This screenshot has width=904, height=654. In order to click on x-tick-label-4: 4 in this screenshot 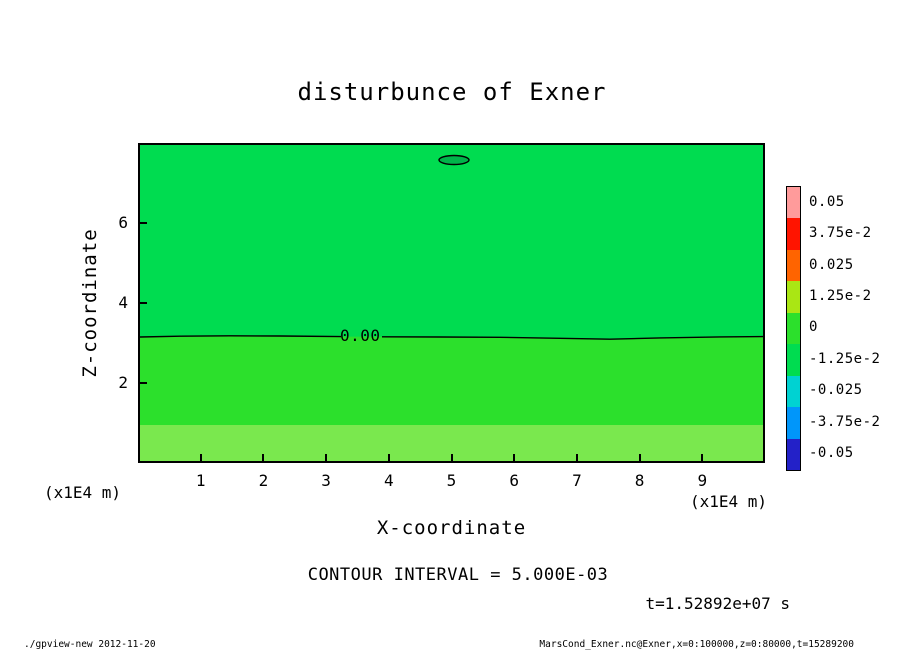, I will do `click(388, 480)`.